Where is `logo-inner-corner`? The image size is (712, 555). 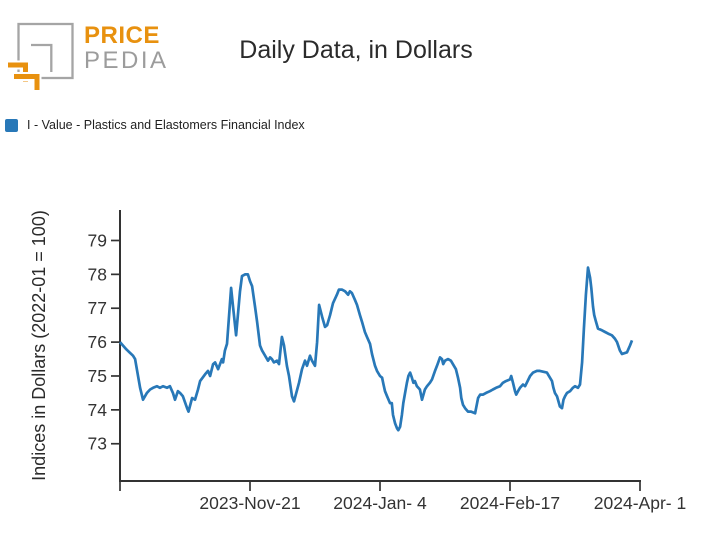
logo-inner-corner is located at coordinates (42, 57).